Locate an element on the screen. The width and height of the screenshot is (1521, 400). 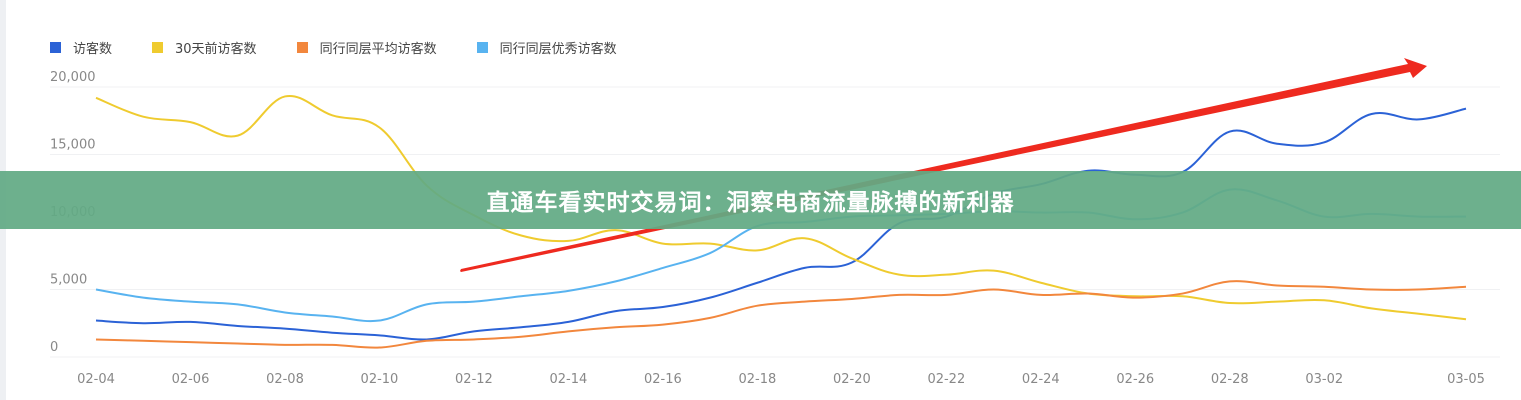
x-tick-label: 03-05 is located at coordinates (1466, 379).